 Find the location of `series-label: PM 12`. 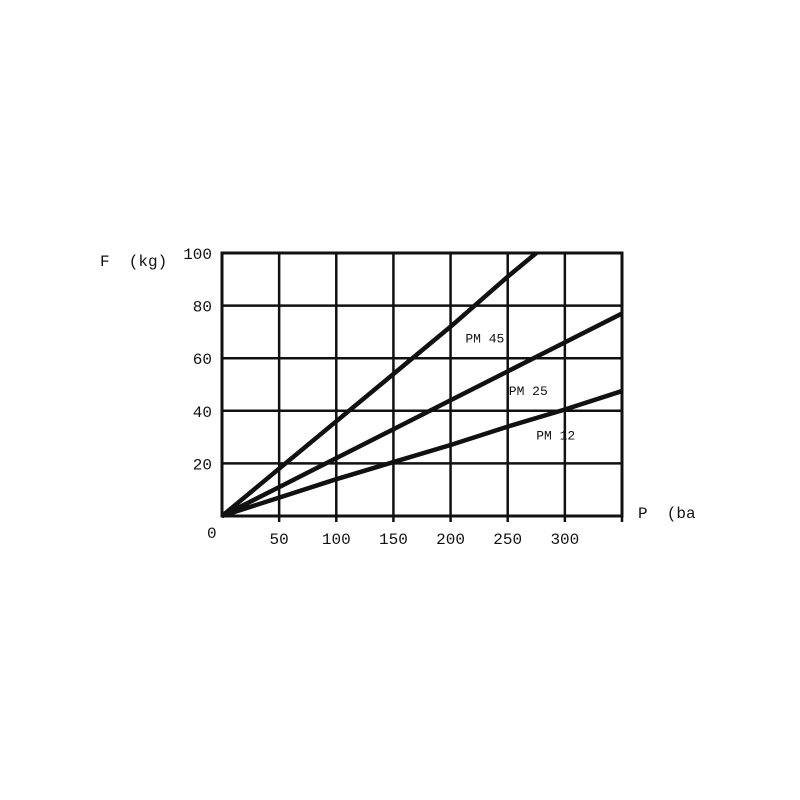

series-label: PM 12 is located at coordinates (555, 436).